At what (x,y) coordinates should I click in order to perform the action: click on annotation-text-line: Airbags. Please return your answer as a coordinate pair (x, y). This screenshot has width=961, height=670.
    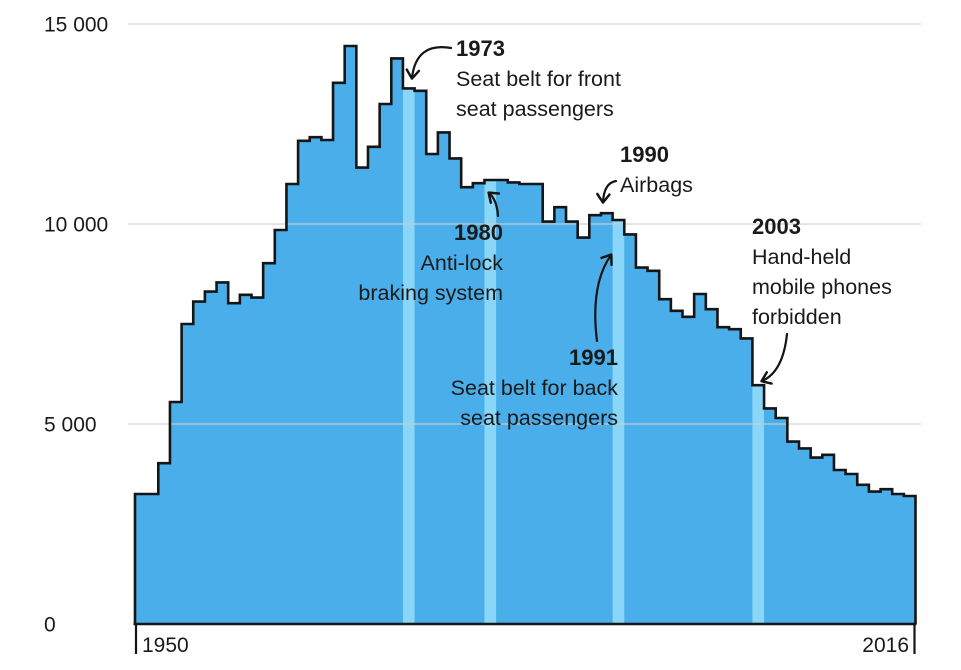
    Looking at the image, I should click on (656, 185).